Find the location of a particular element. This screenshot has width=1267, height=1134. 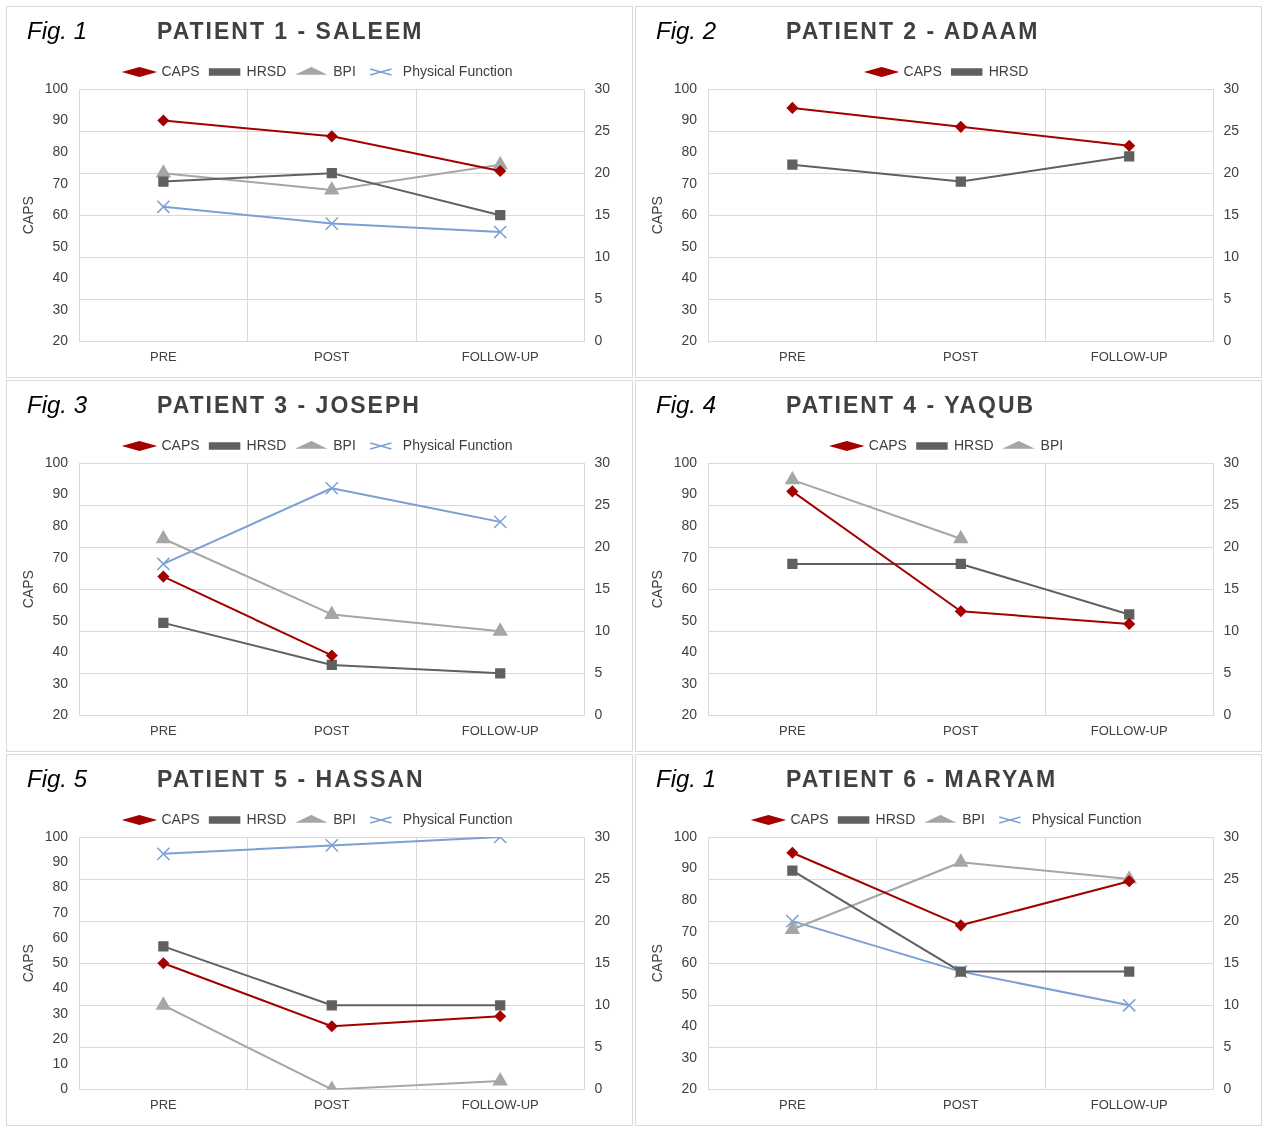

caption: Fig. 2 is located at coordinates (687, 31).